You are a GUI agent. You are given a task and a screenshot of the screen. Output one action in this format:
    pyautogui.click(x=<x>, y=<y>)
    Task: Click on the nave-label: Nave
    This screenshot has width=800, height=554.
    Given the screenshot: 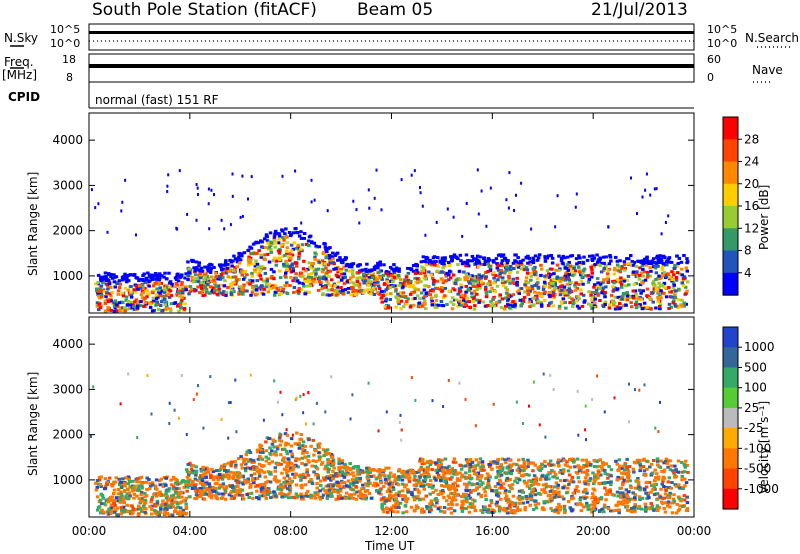 What is the action you would take?
    pyautogui.click(x=767, y=70)
    